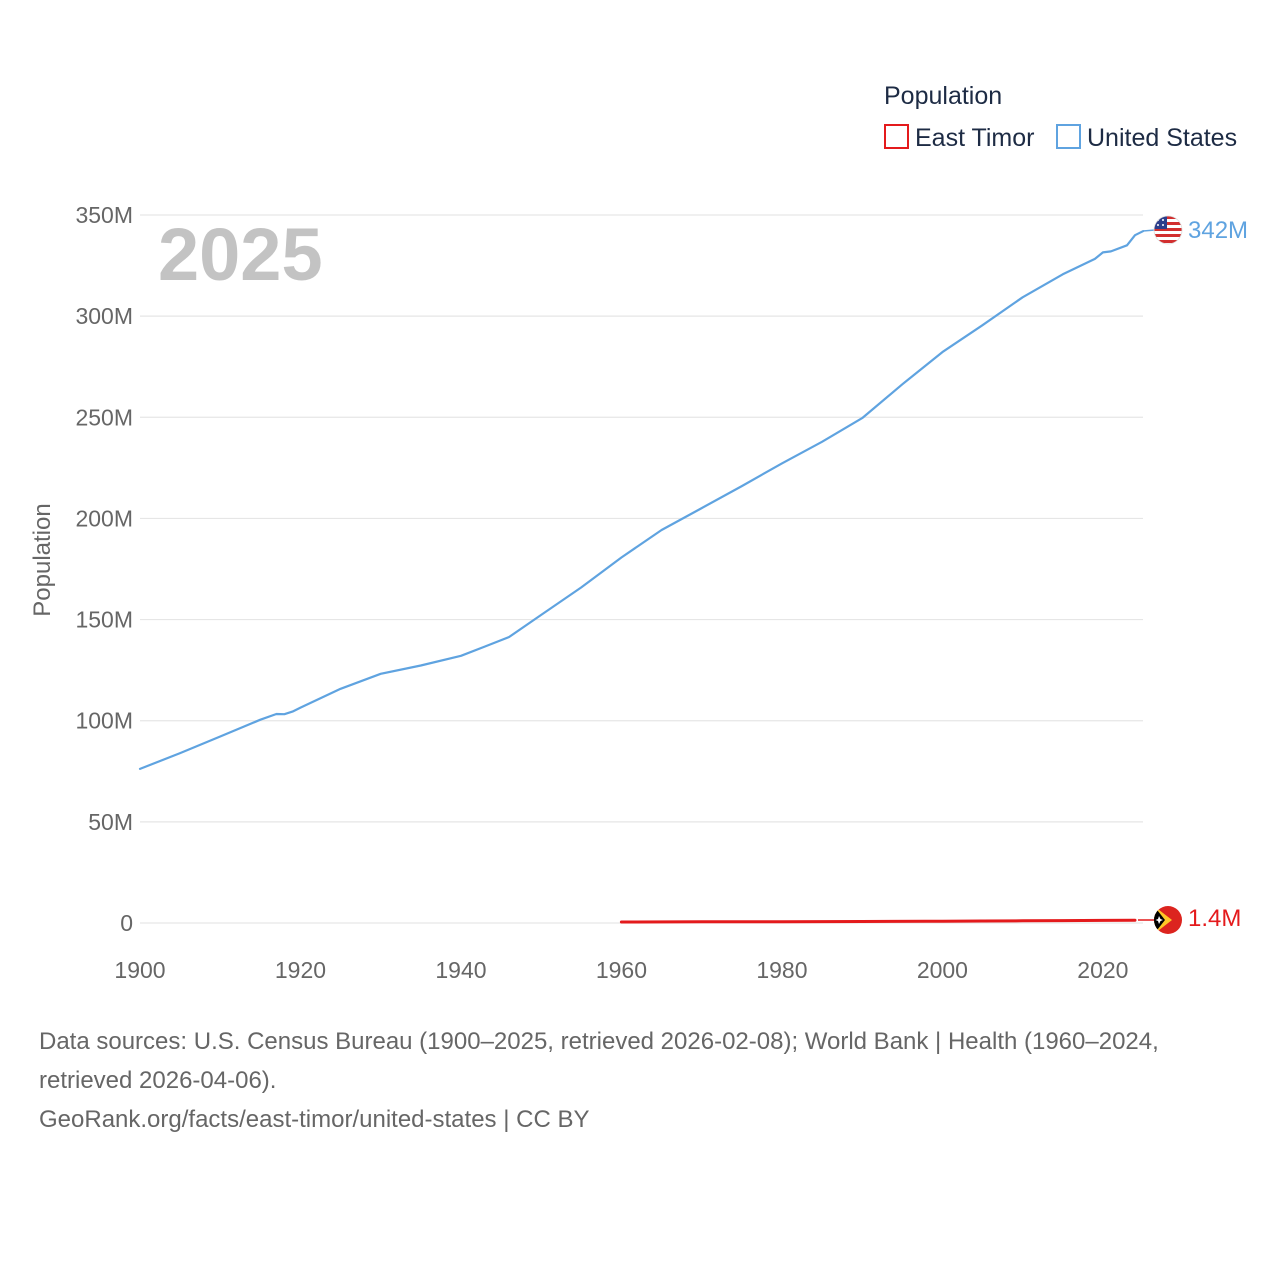  What do you see at coordinates (158, 1080) in the screenshot?
I see `sources-line-2: retrieved 2026-04-06).` at bounding box center [158, 1080].